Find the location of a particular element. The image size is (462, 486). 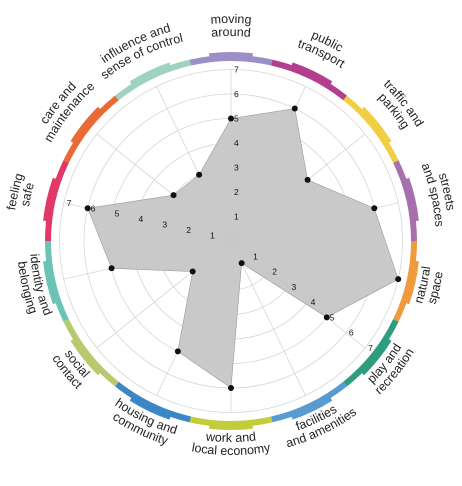

tick-label-feeling-safe-1: 1 is located at coordinates (212, 236).